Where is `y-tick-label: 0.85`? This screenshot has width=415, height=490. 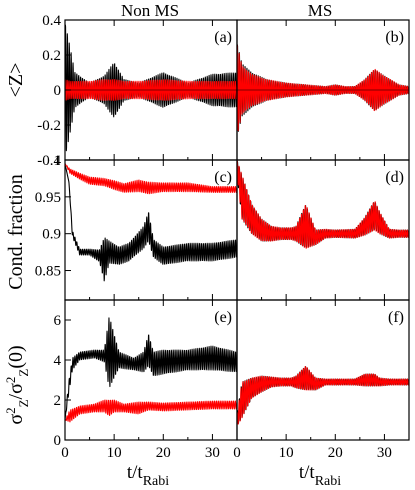
y-tick-label: 0.85 is located at coordinates (48, 272).